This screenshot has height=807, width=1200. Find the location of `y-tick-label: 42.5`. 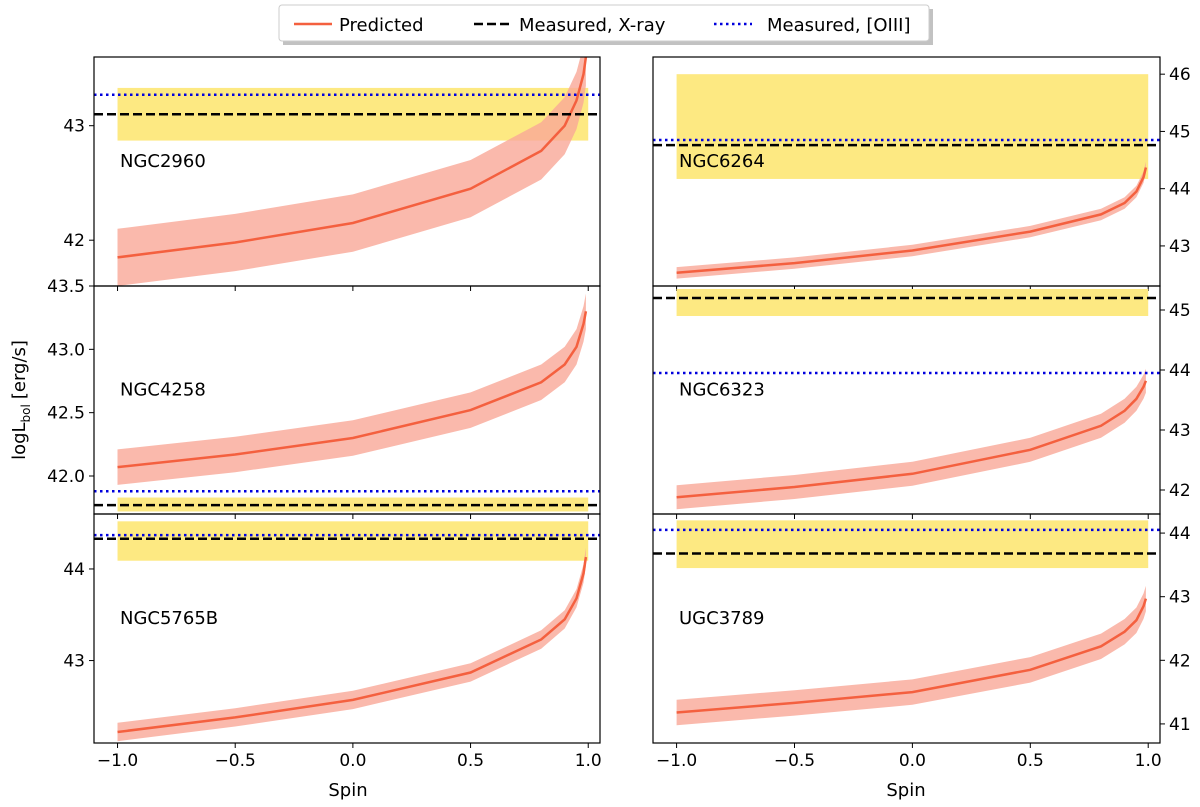

y-tick-label: 42.5 is located at coordinates (66, 414).